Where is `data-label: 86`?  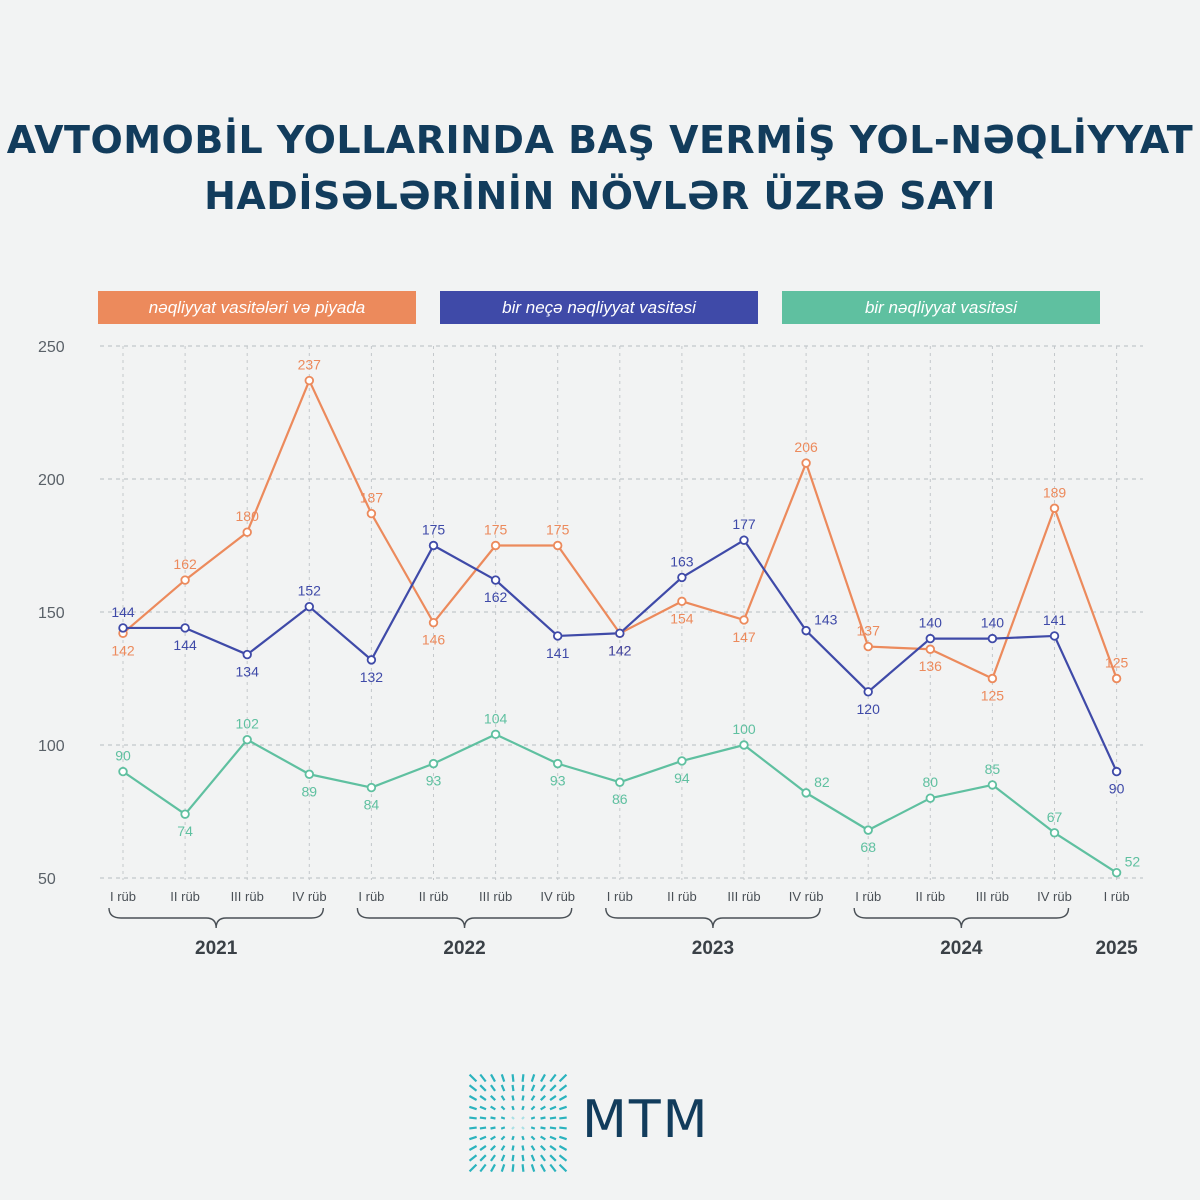 data-label: 86 is located at coordinates (620, 799).